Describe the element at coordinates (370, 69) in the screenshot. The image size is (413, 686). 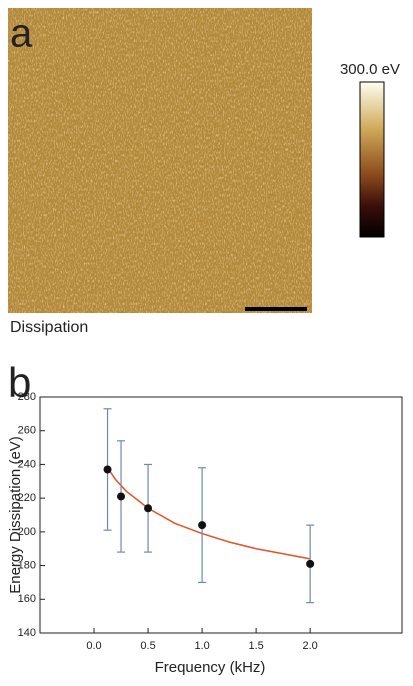
I see `colorbar-label: 300.0 eV` at that location.